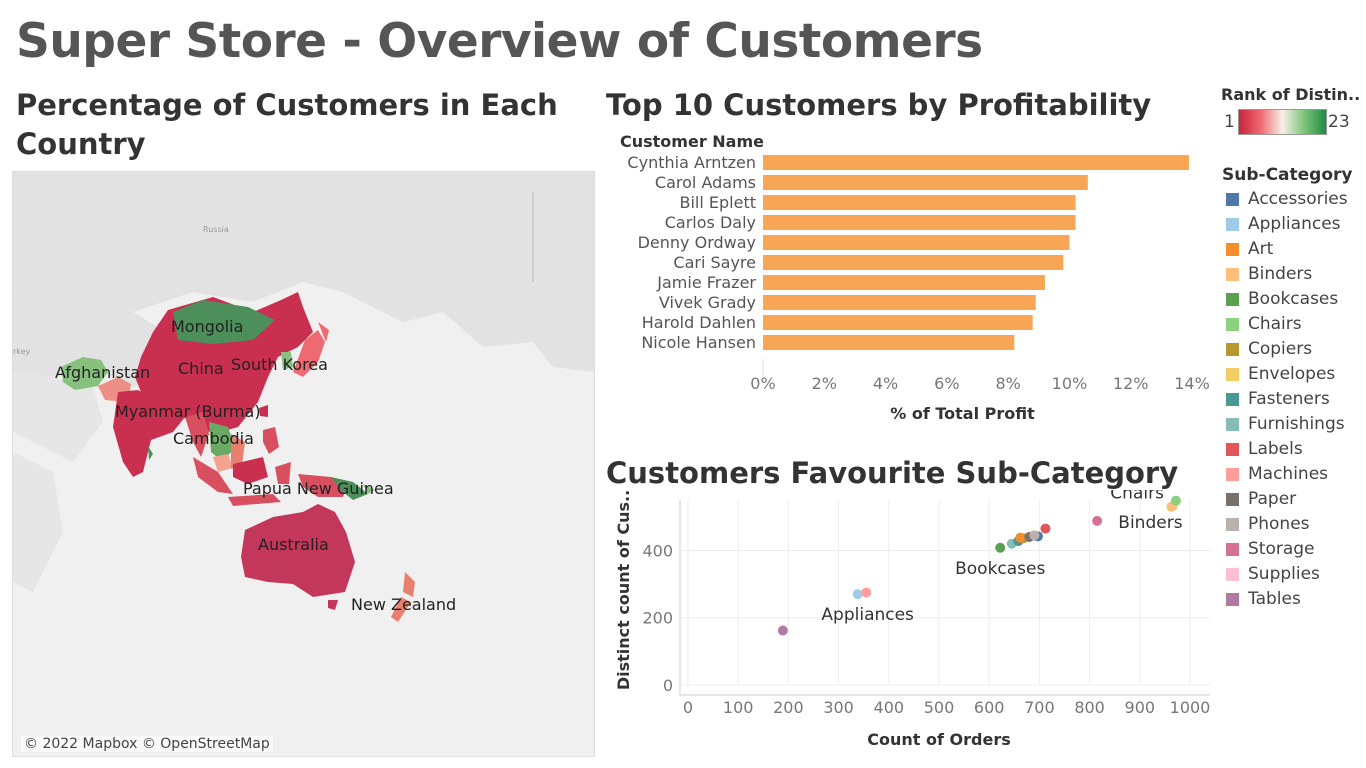  What do you see at coordinates (1229, 122) in the screenshot?
I see `rank-legend-min: 1` at bounding box center [1229, 122].